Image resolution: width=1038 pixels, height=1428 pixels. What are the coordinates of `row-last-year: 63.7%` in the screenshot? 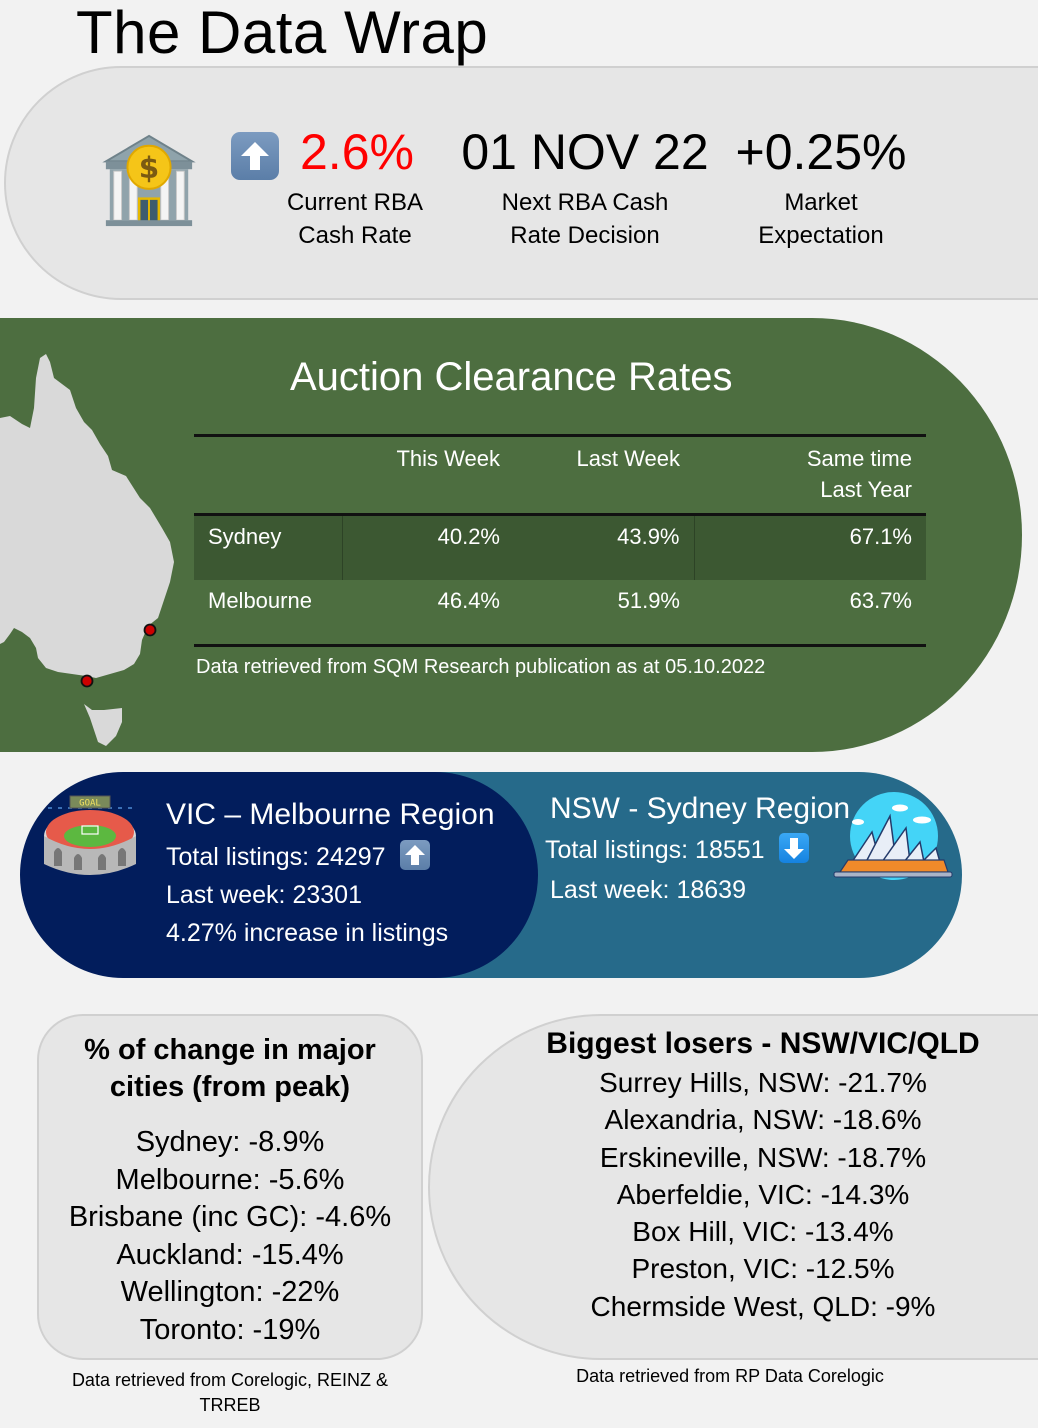 It's located at (880, 600).